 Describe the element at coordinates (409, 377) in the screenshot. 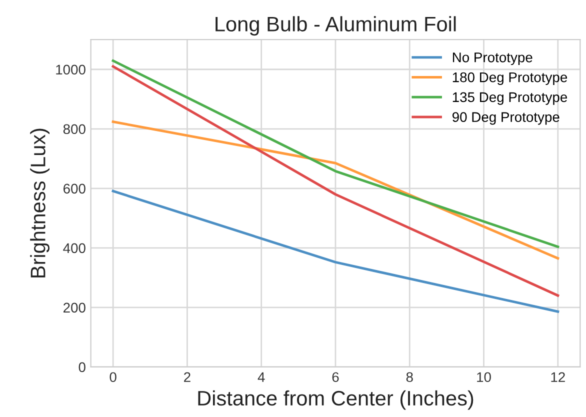

I see `x-tick-label: 8` at that location.